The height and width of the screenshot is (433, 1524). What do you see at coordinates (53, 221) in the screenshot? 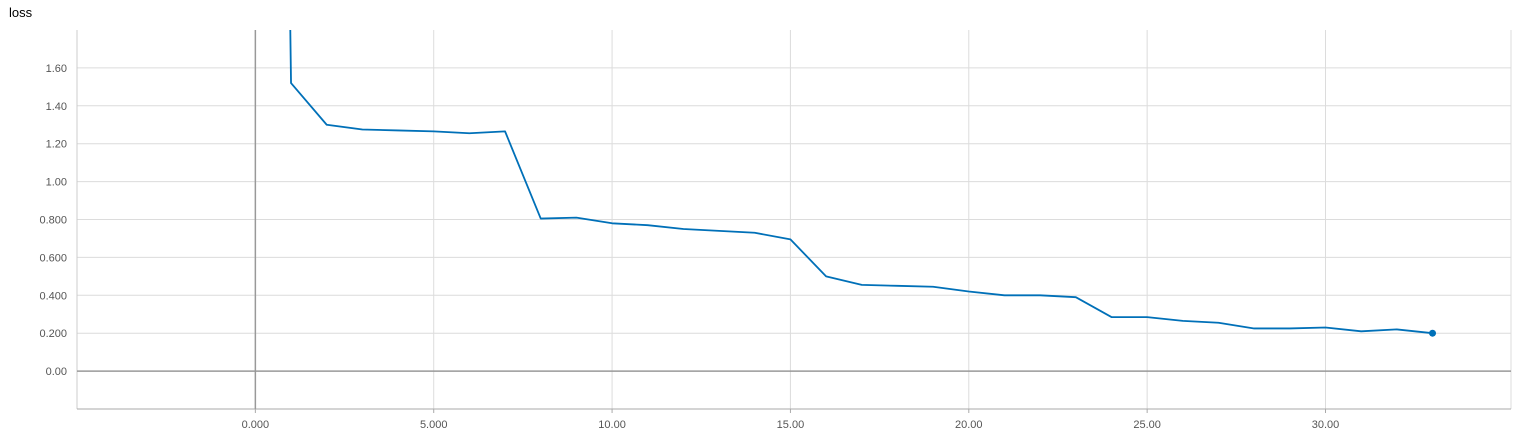
I see `y-tick-label: 0.800` at bounding box center [53, 221].